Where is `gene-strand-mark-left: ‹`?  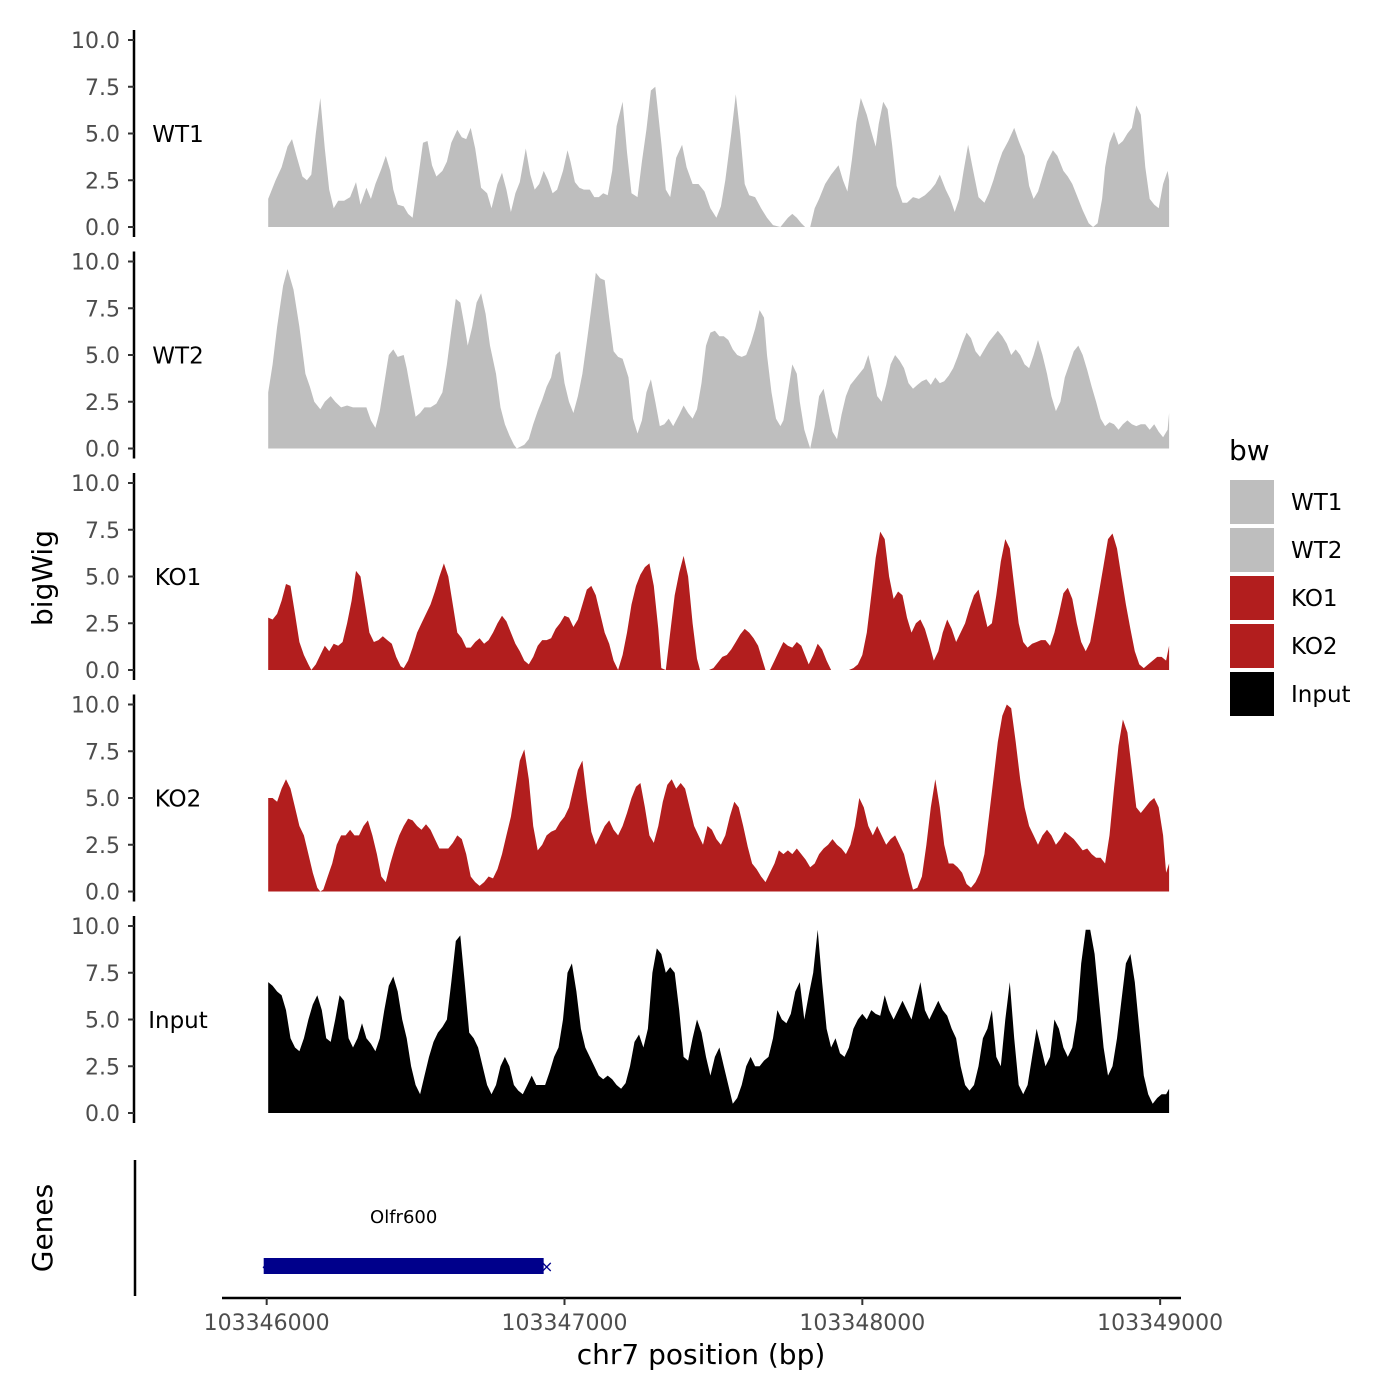 gene-strand-mark-left: ‹ is located at coordinates (264, 1266).